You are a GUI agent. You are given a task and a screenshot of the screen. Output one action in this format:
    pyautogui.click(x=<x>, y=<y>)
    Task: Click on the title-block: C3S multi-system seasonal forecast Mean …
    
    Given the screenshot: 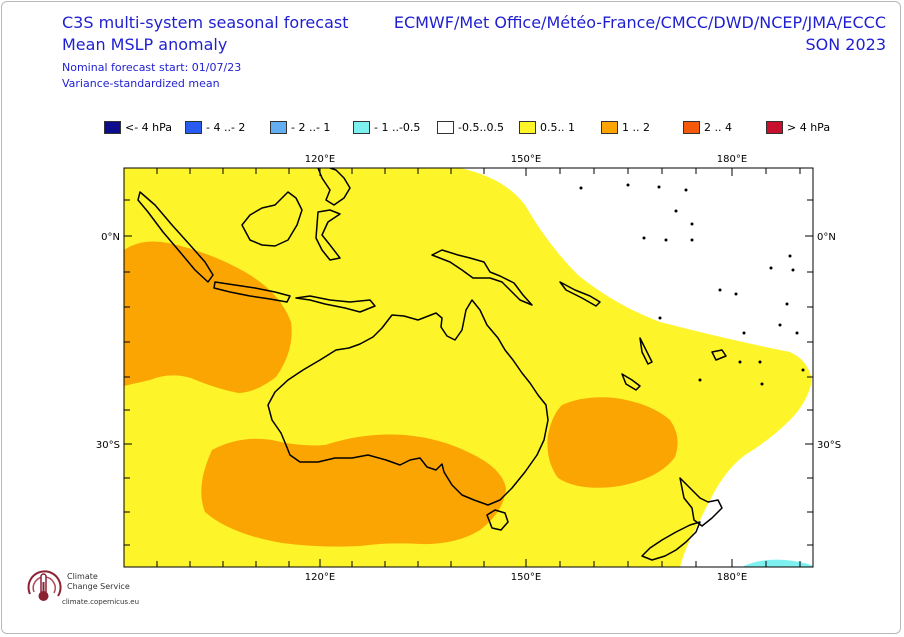 What is the action you would take?
    pyautogui.click(x=205, y=52)
    